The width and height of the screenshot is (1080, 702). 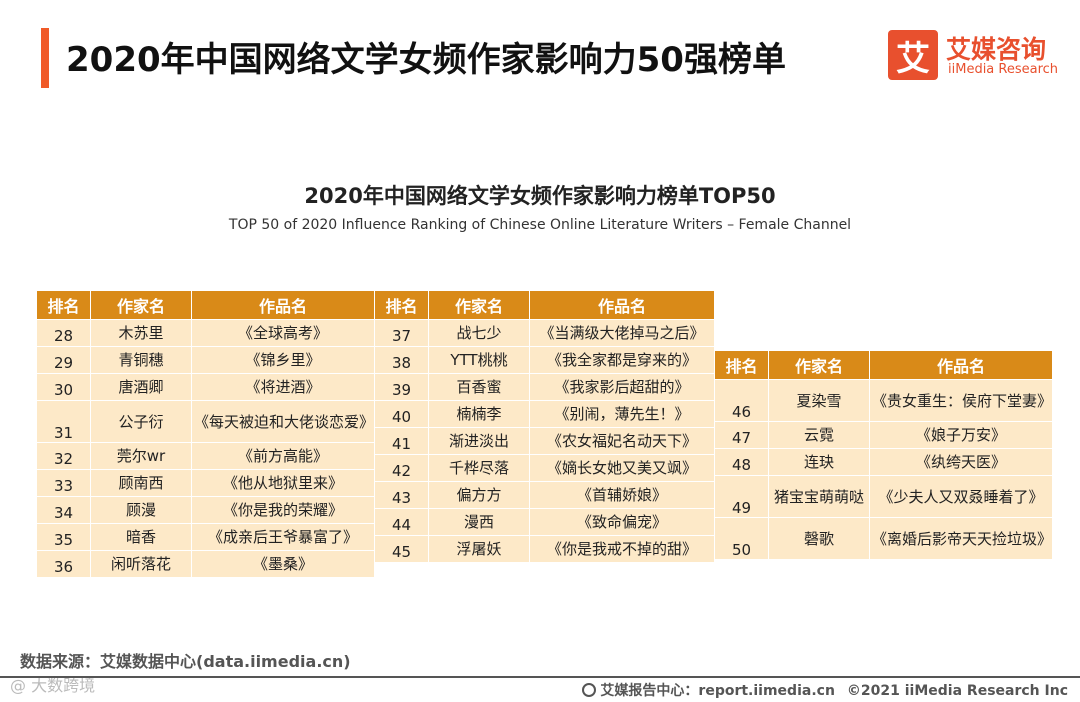 I want to click on rank-cell: 46, so click(x=741, y=400).